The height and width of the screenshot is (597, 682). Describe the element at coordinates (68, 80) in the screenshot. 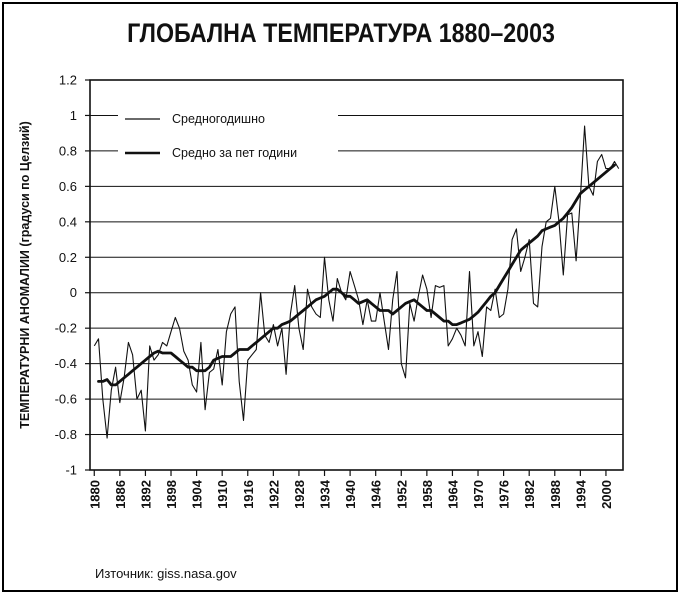

I see `y-tick-label: 1.2` at that location.